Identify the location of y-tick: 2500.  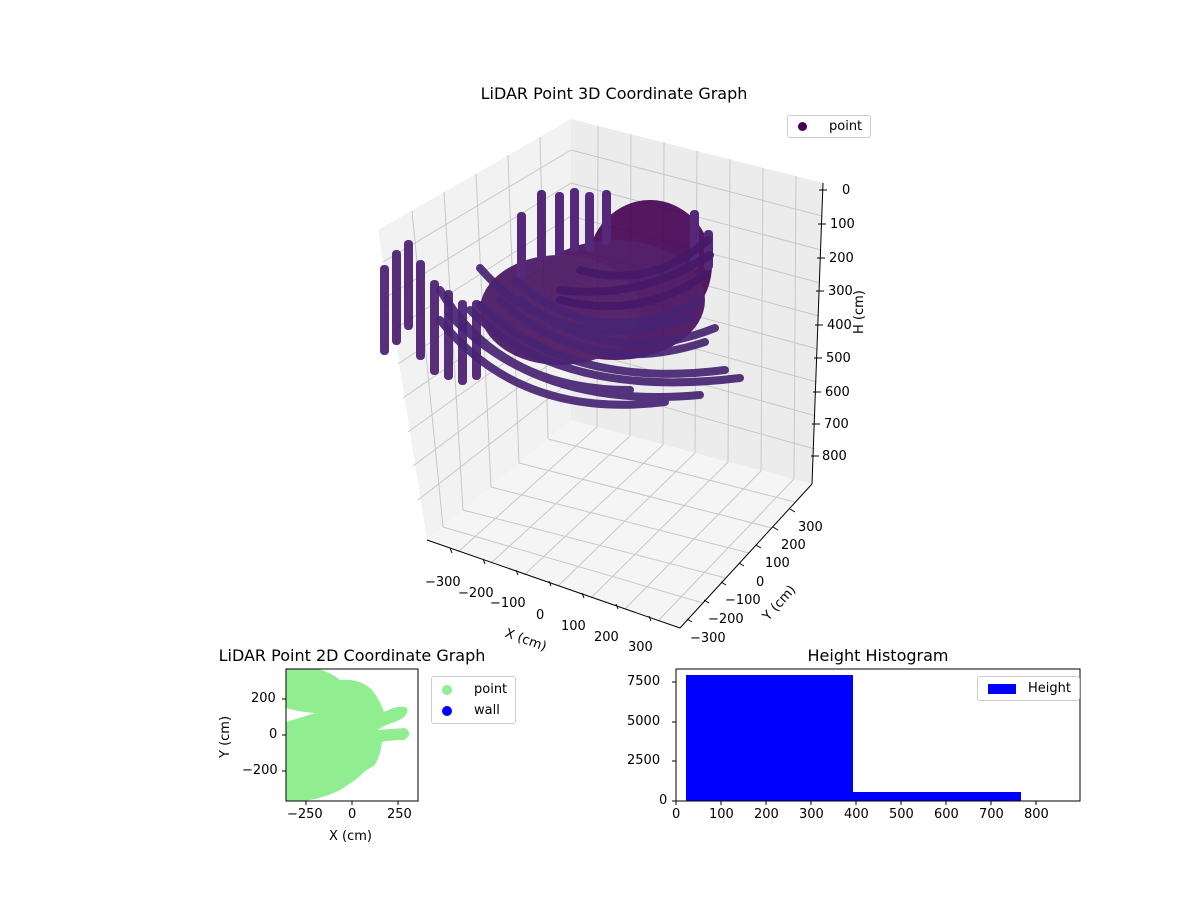
(644, 760).